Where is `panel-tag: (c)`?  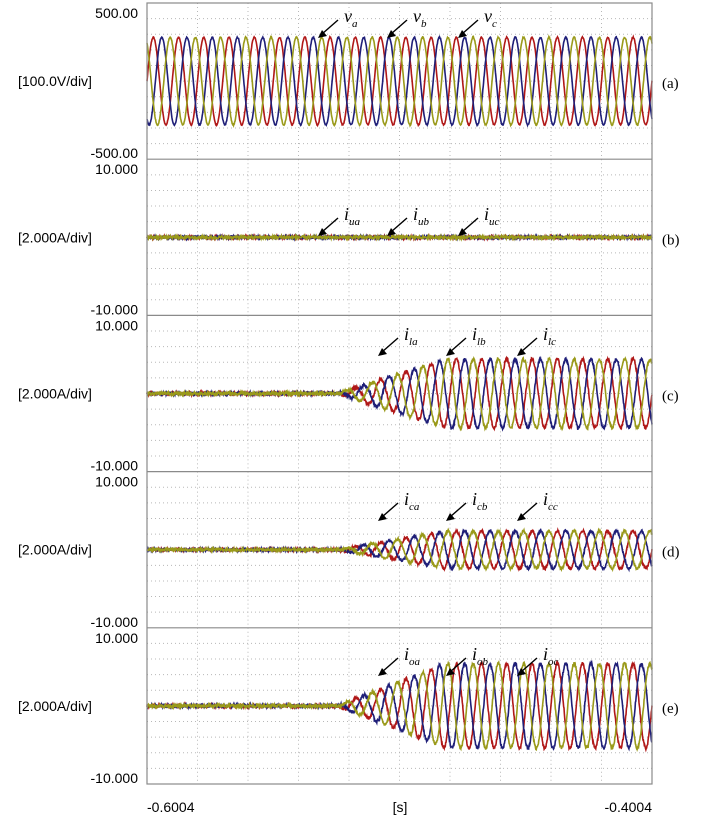 panel-tag: (c) is located at coordinates (670, 397).